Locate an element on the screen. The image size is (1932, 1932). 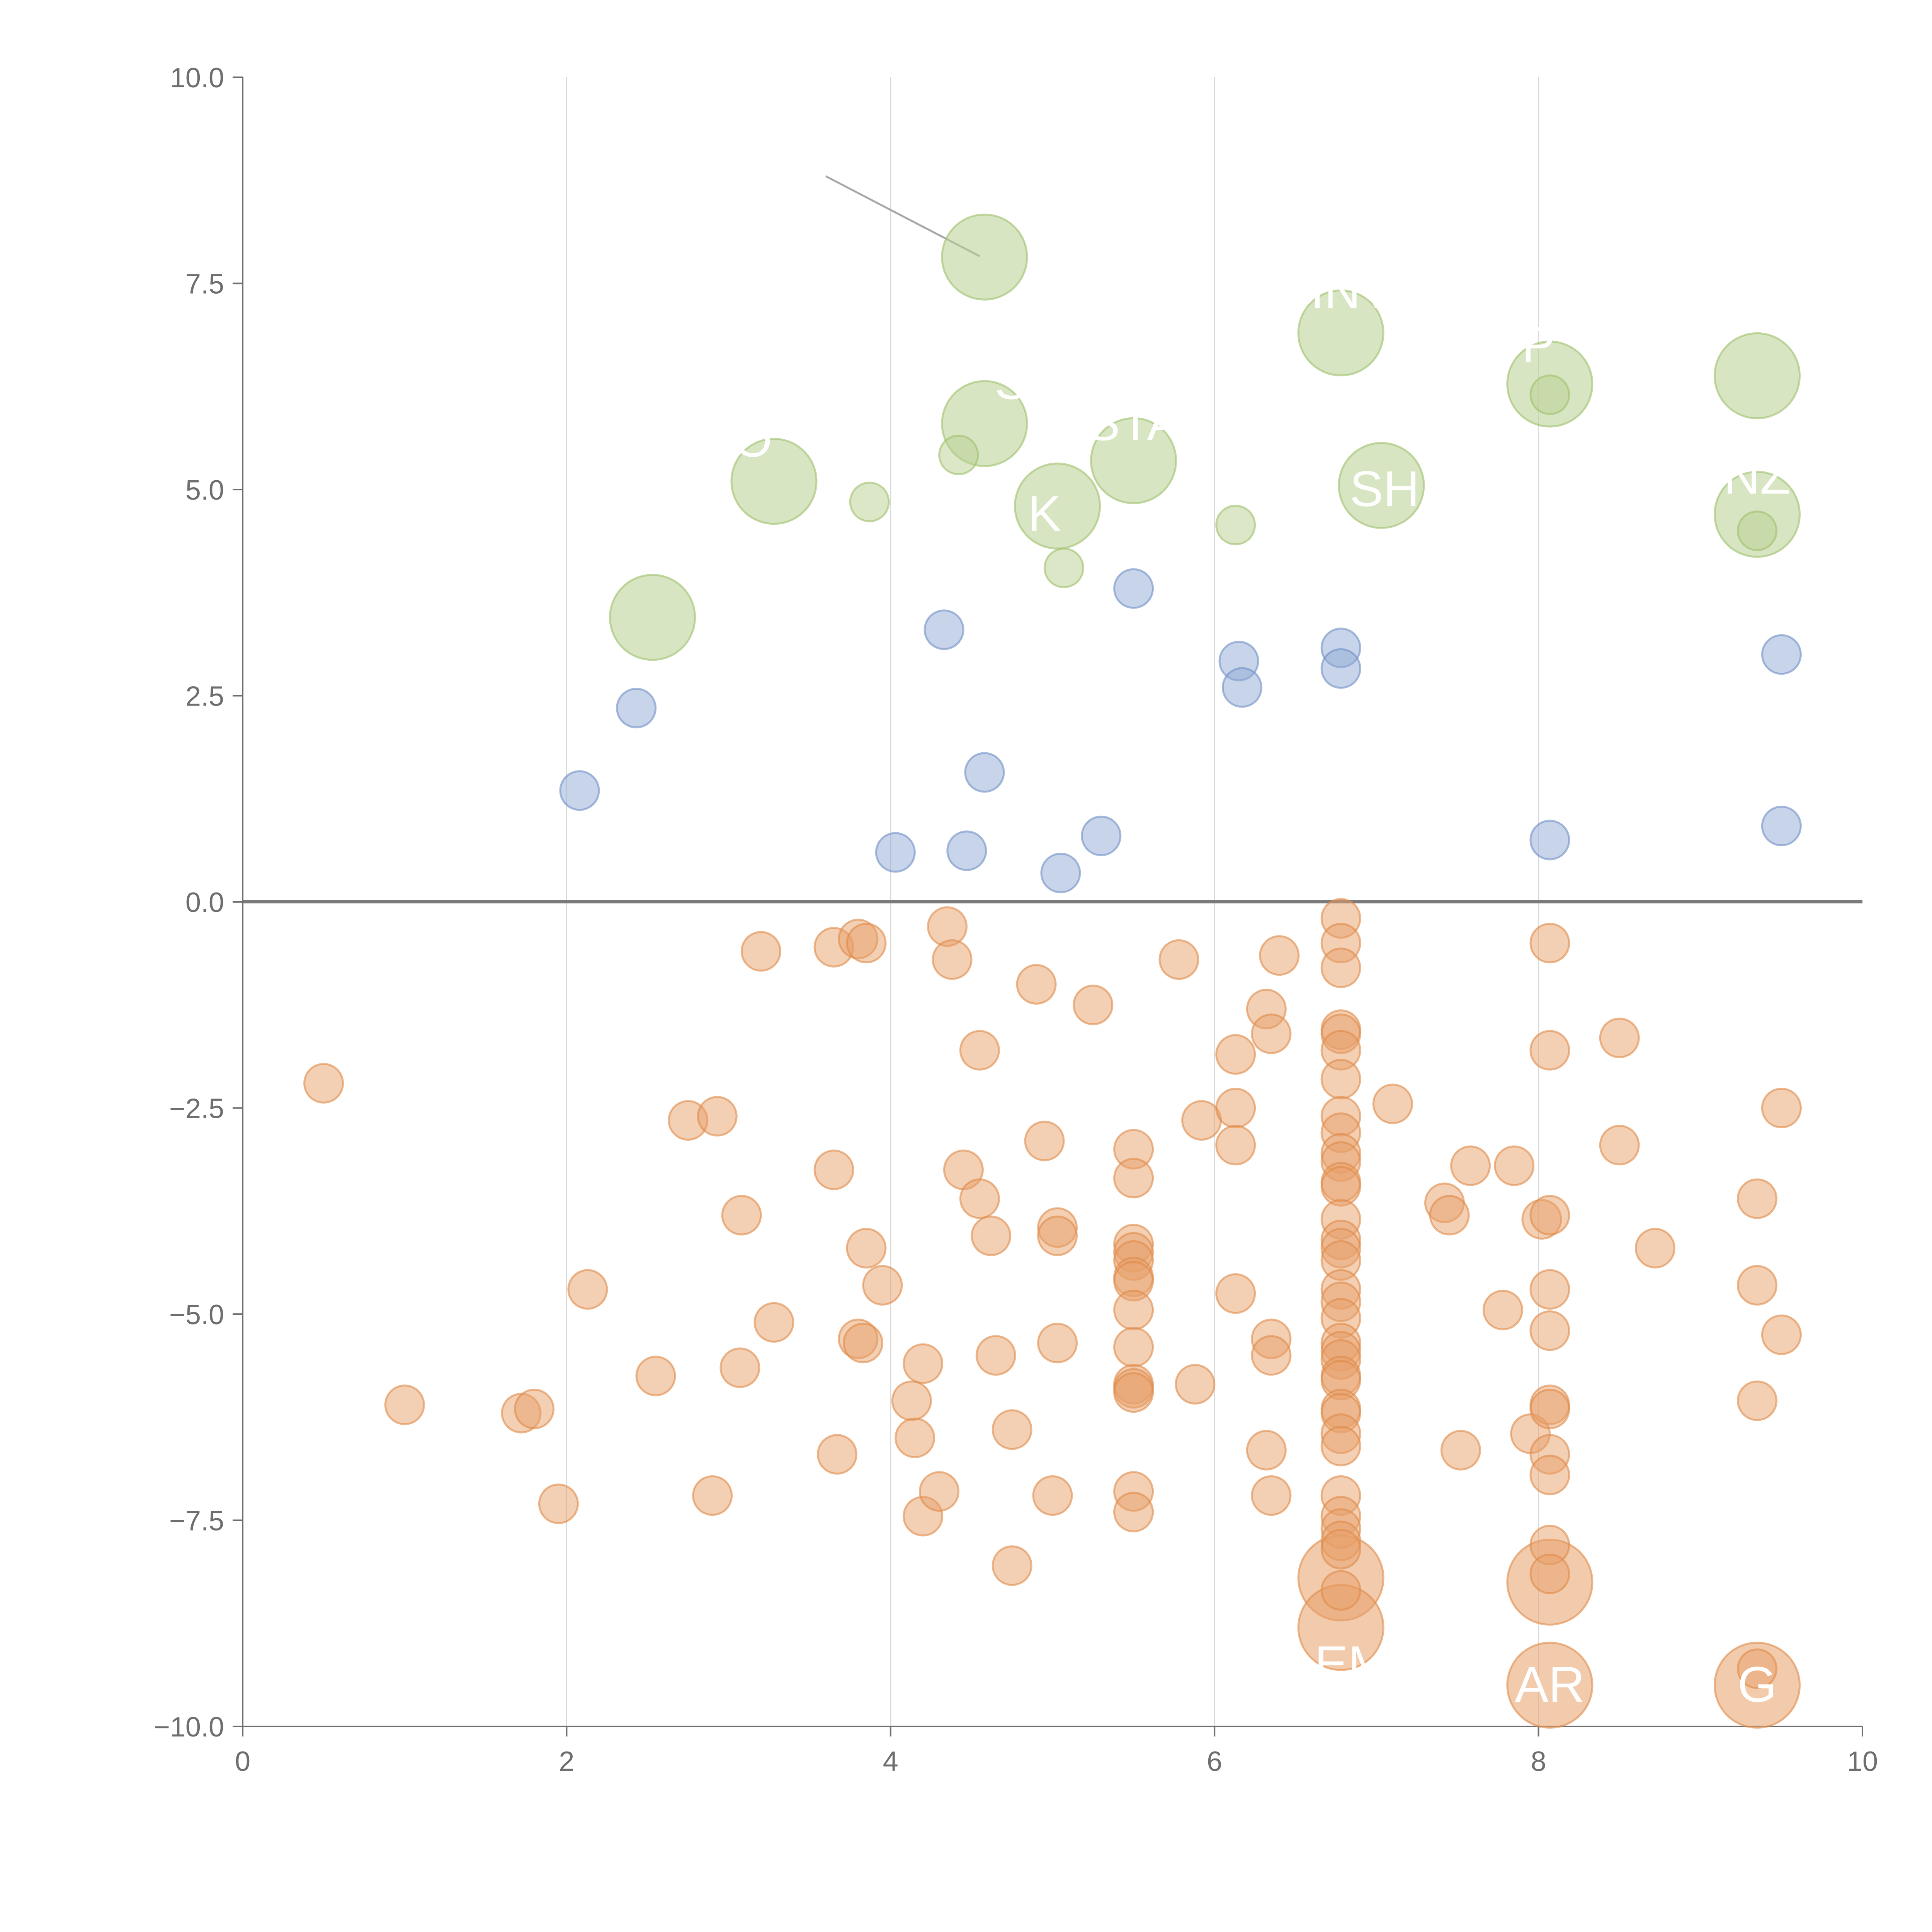
y-tick-label: −10.0 is located at coordinates (189, 1728).